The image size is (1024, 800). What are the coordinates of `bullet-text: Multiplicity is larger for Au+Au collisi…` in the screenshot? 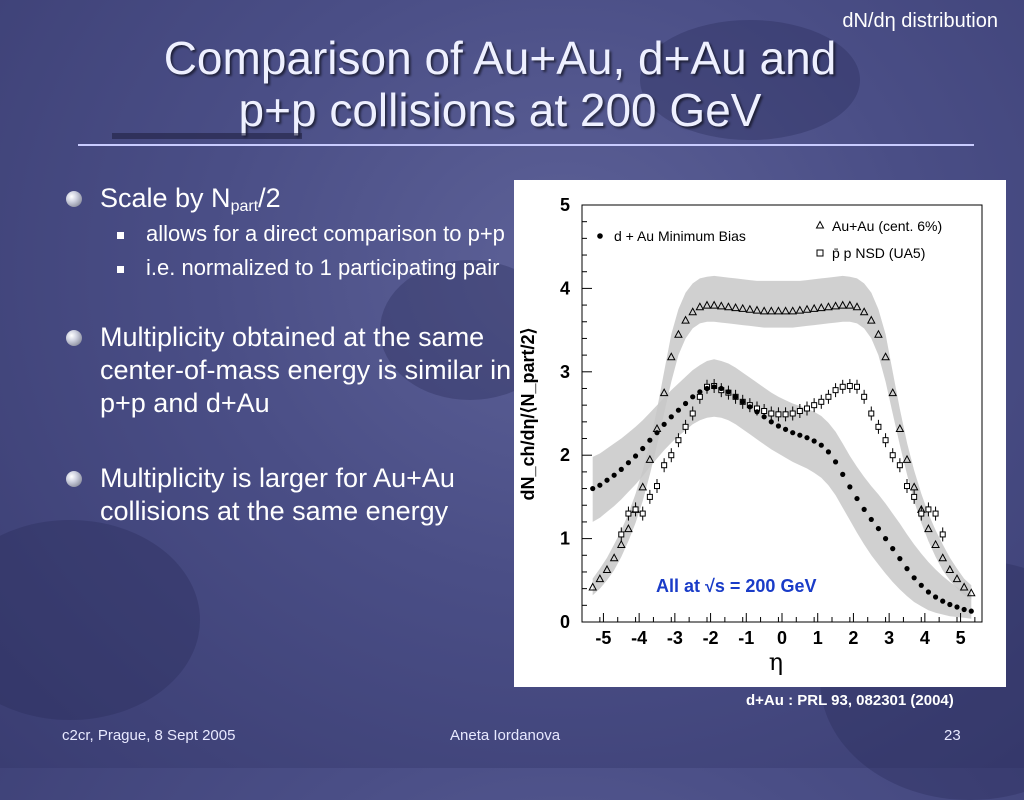 It's located at (277, 494).